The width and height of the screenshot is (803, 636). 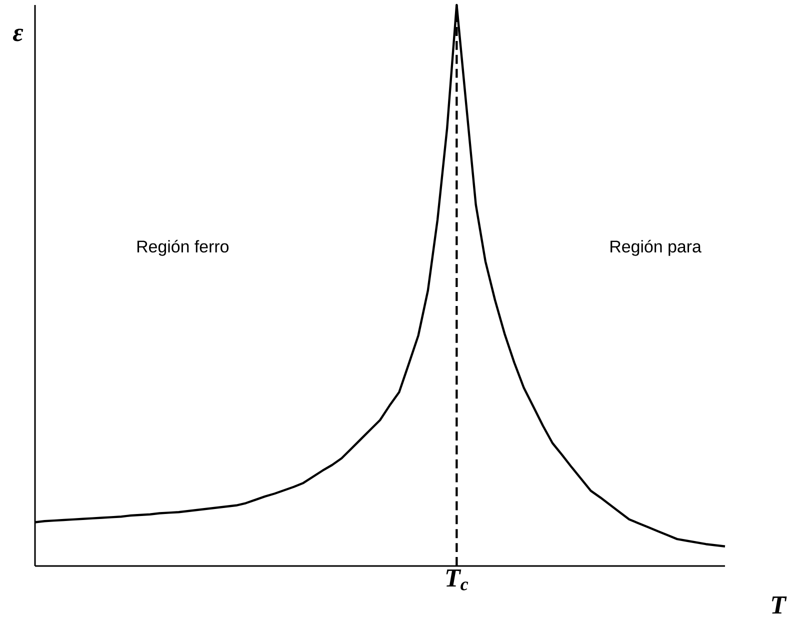 What do you see at coordinates (779, 605) in the screenshot?
I see `x-axis-title: T` at bounding box center [779, 605].